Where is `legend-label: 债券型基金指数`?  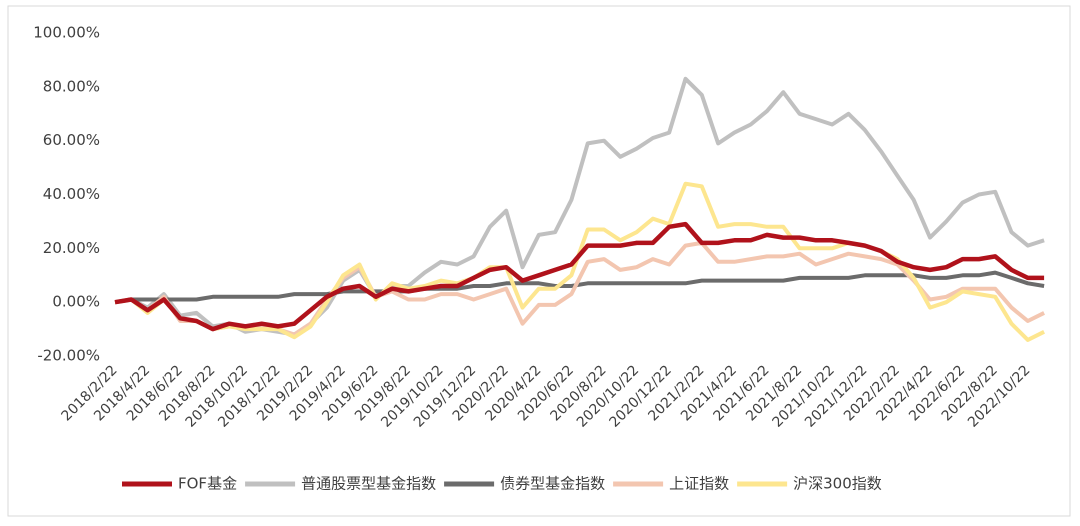
legend-label: 债券型基金指数 is located at coordinates (552, 484).